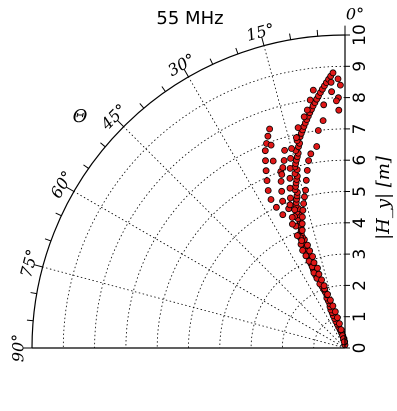 The width and height of the screenshot is (397, 411). Describe the element at coordinates (260, 32) in the screenshot. I see `angle-tick-label: 15°` at that location.